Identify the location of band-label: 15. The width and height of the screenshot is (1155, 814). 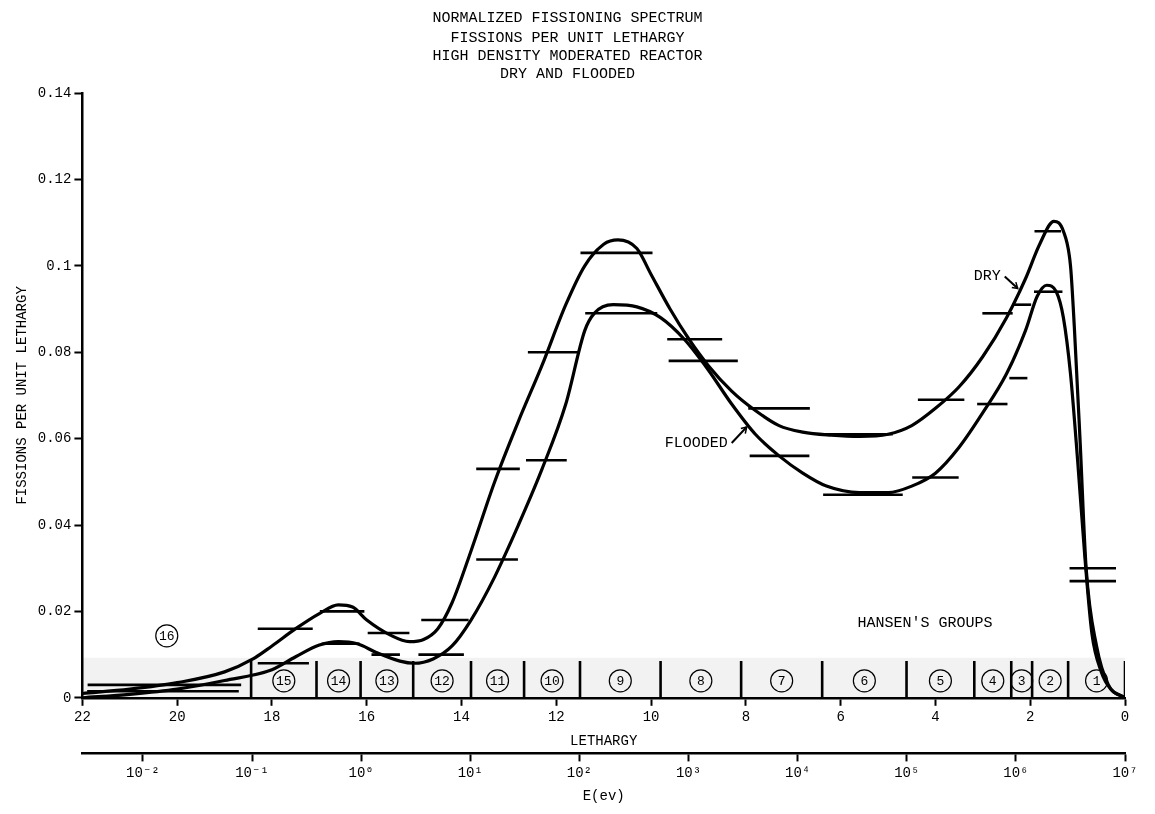
(284, 682).